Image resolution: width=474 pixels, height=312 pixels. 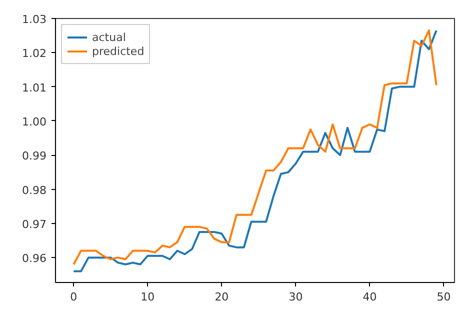 I want to click on y-tick-label: 0.96, so click(x=34, y=259).